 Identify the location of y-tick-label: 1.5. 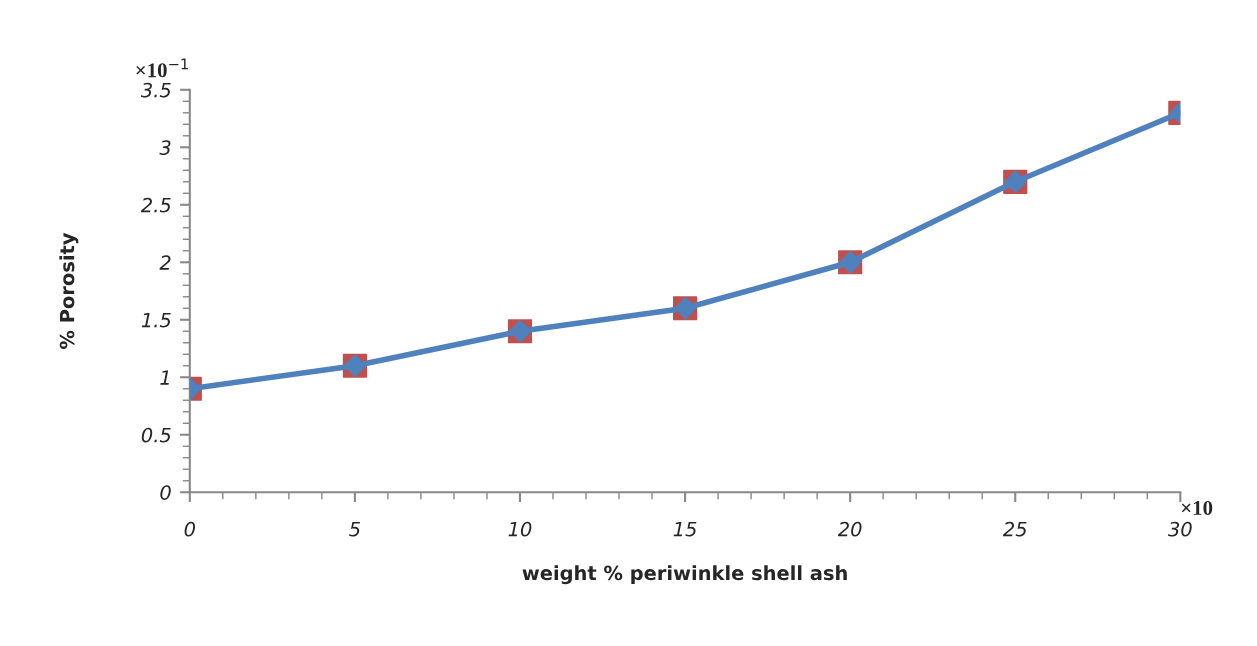
(156, 320).